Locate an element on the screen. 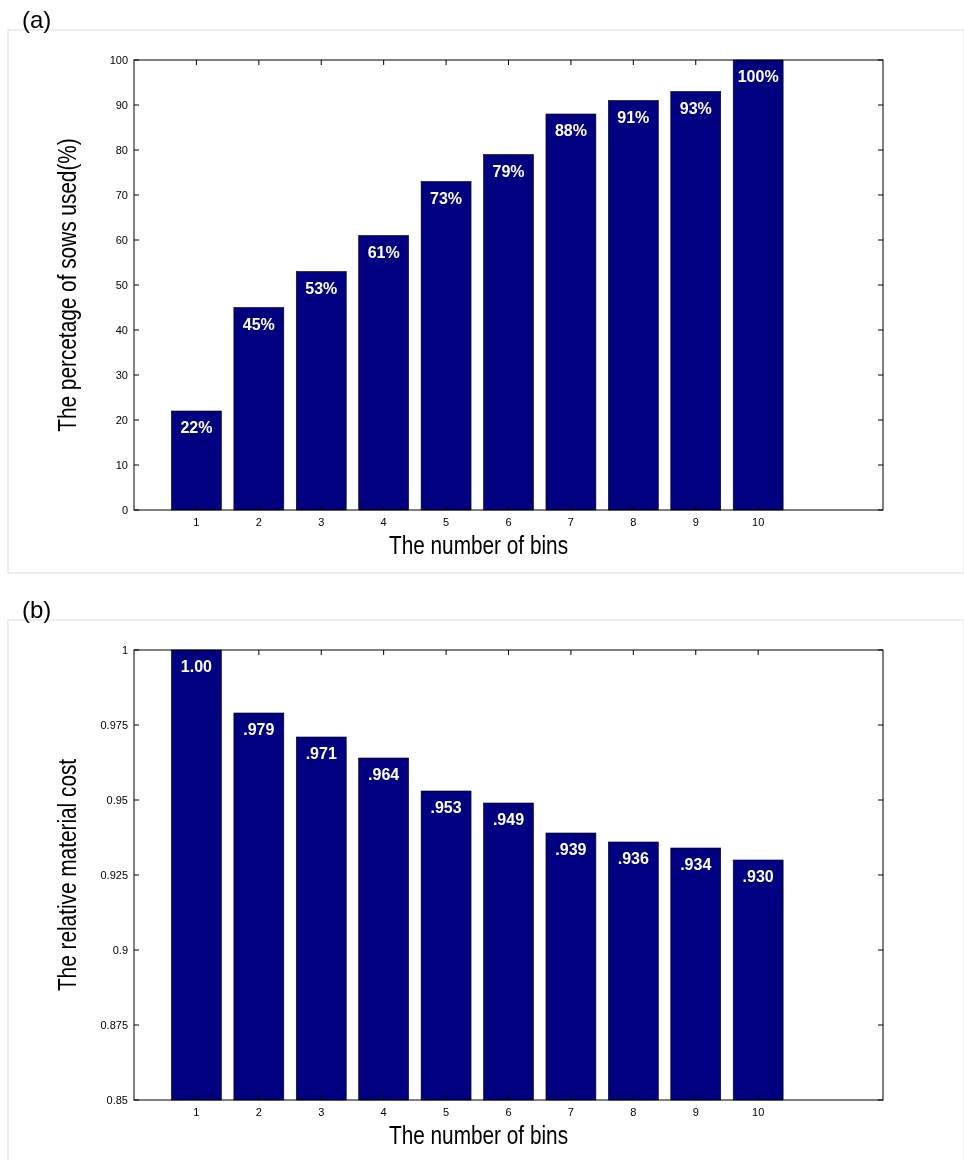 The width and height of the screenshot is (964, 1160). data-label: 88% is located at coordinates (570, 130).